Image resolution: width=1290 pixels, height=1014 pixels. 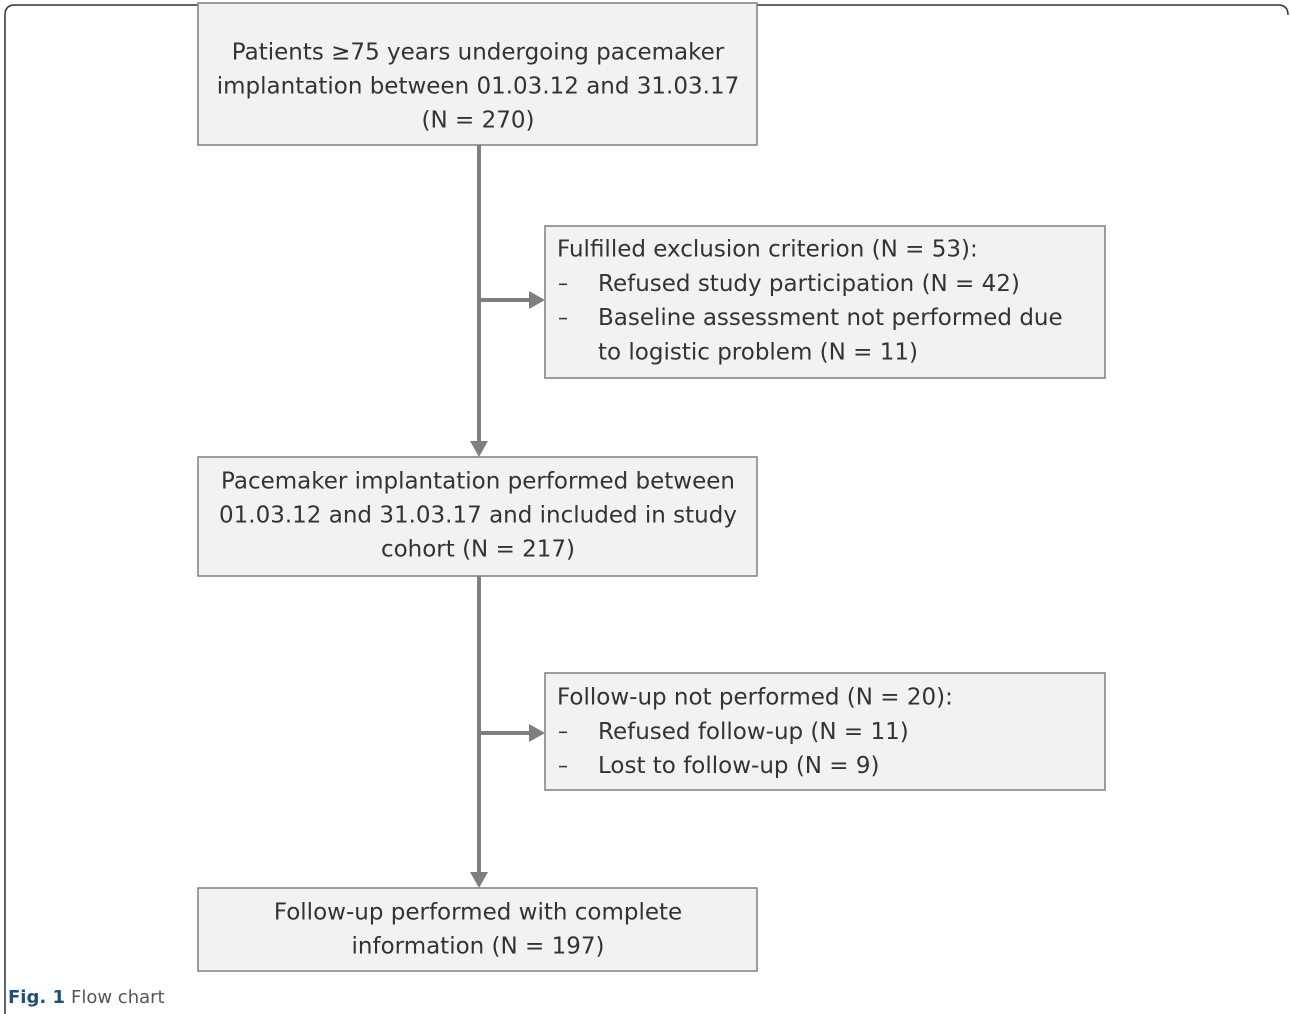 I want to click on node-heading: Follow-up not performed (N = 20):, so click(x=755, y=698).